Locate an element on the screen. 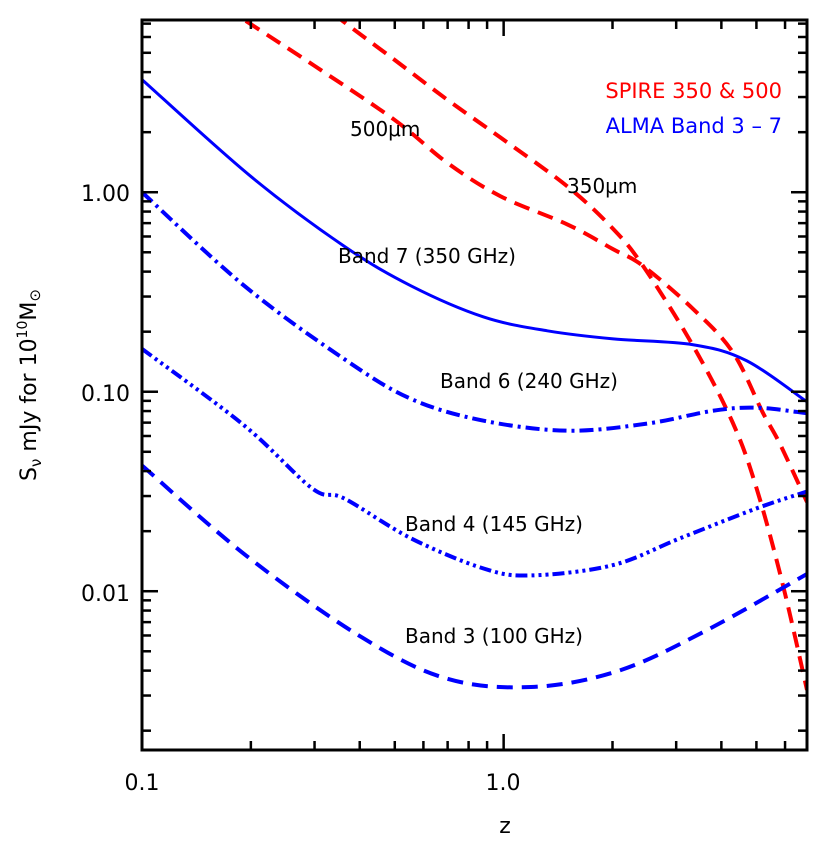  legend-entry-spire: SPIRE 350 & 500 is located at coordinates (693, 91).